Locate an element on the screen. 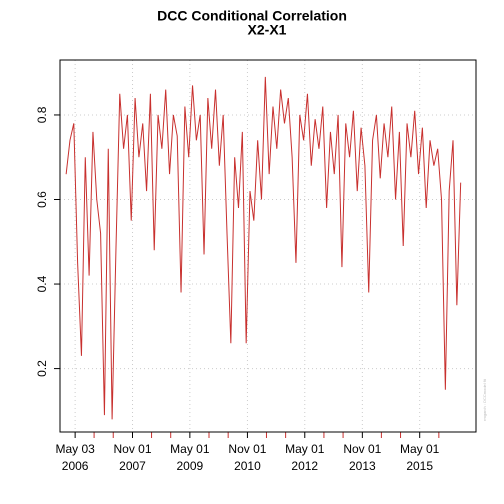  x-tick-label: May 01 2009 is located at coordinates (190, 457).